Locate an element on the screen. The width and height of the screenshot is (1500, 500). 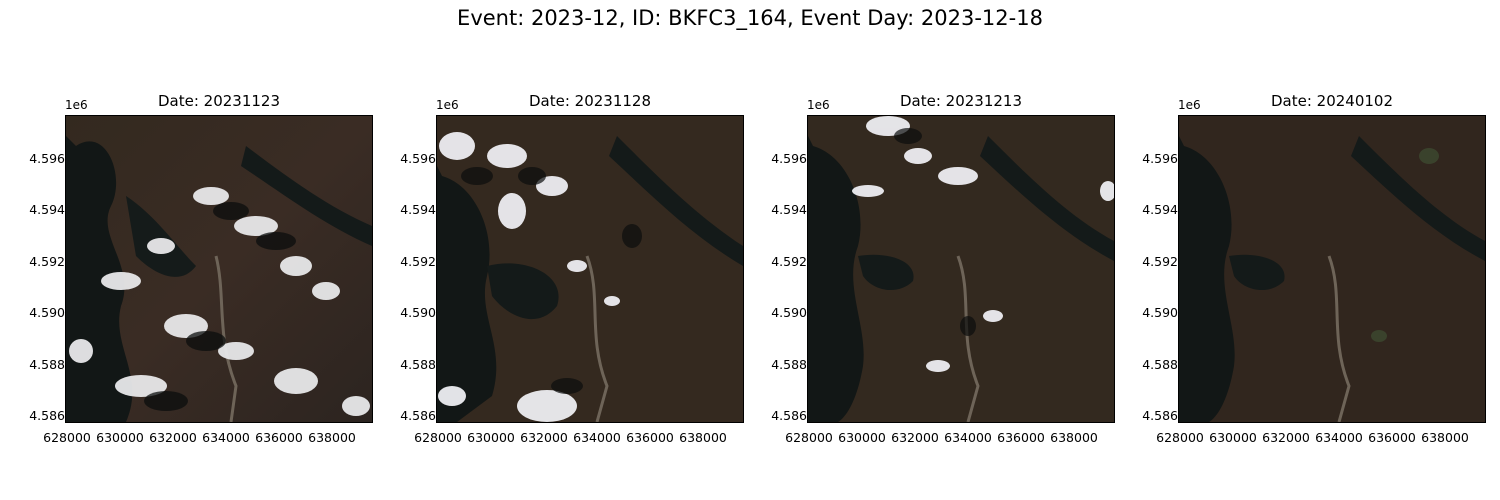
panel-title: Date: 20231213 is located at coordinates (961, 101).